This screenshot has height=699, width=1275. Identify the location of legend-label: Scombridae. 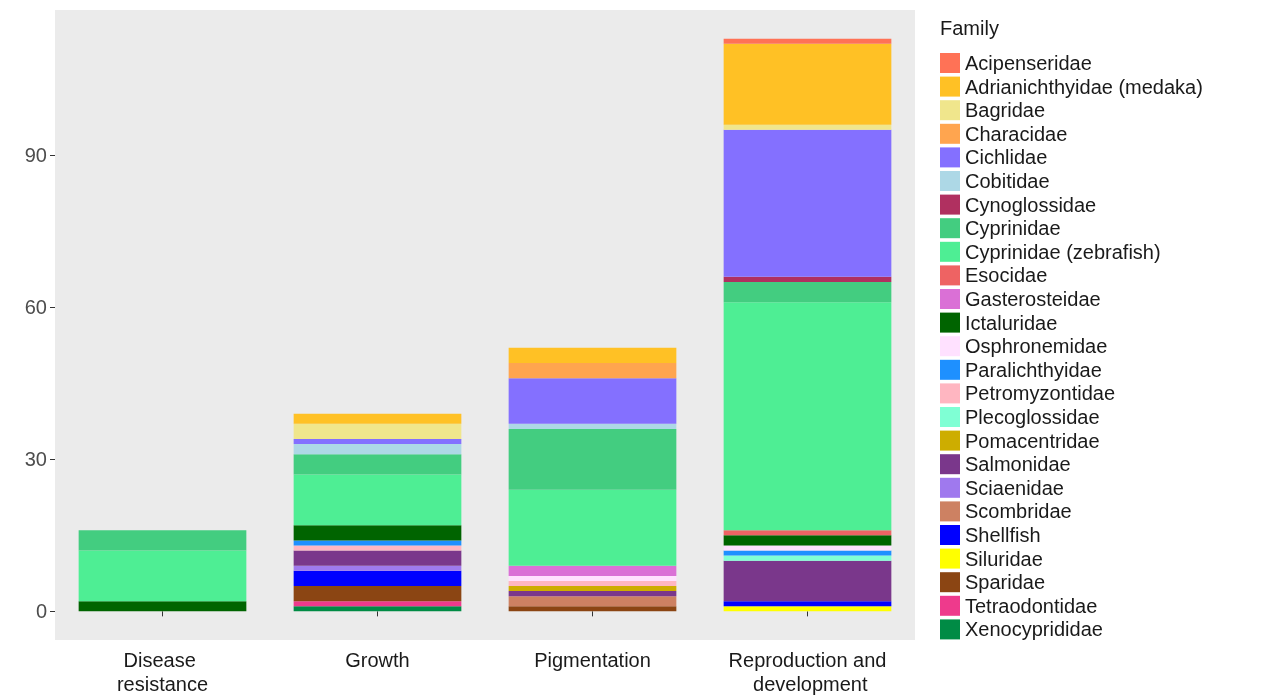
(1018, 511).